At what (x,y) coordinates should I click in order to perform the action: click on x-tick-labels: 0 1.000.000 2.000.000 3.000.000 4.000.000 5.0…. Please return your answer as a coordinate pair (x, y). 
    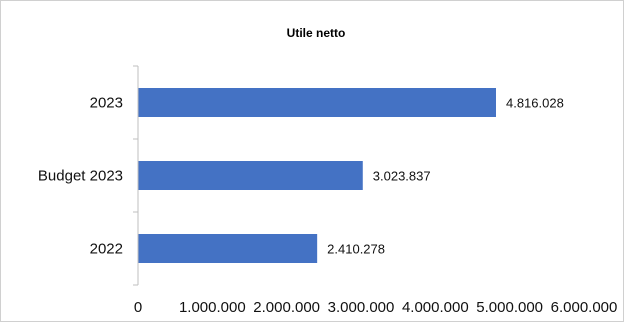
    Looking at the image, I should click on (376, 307).